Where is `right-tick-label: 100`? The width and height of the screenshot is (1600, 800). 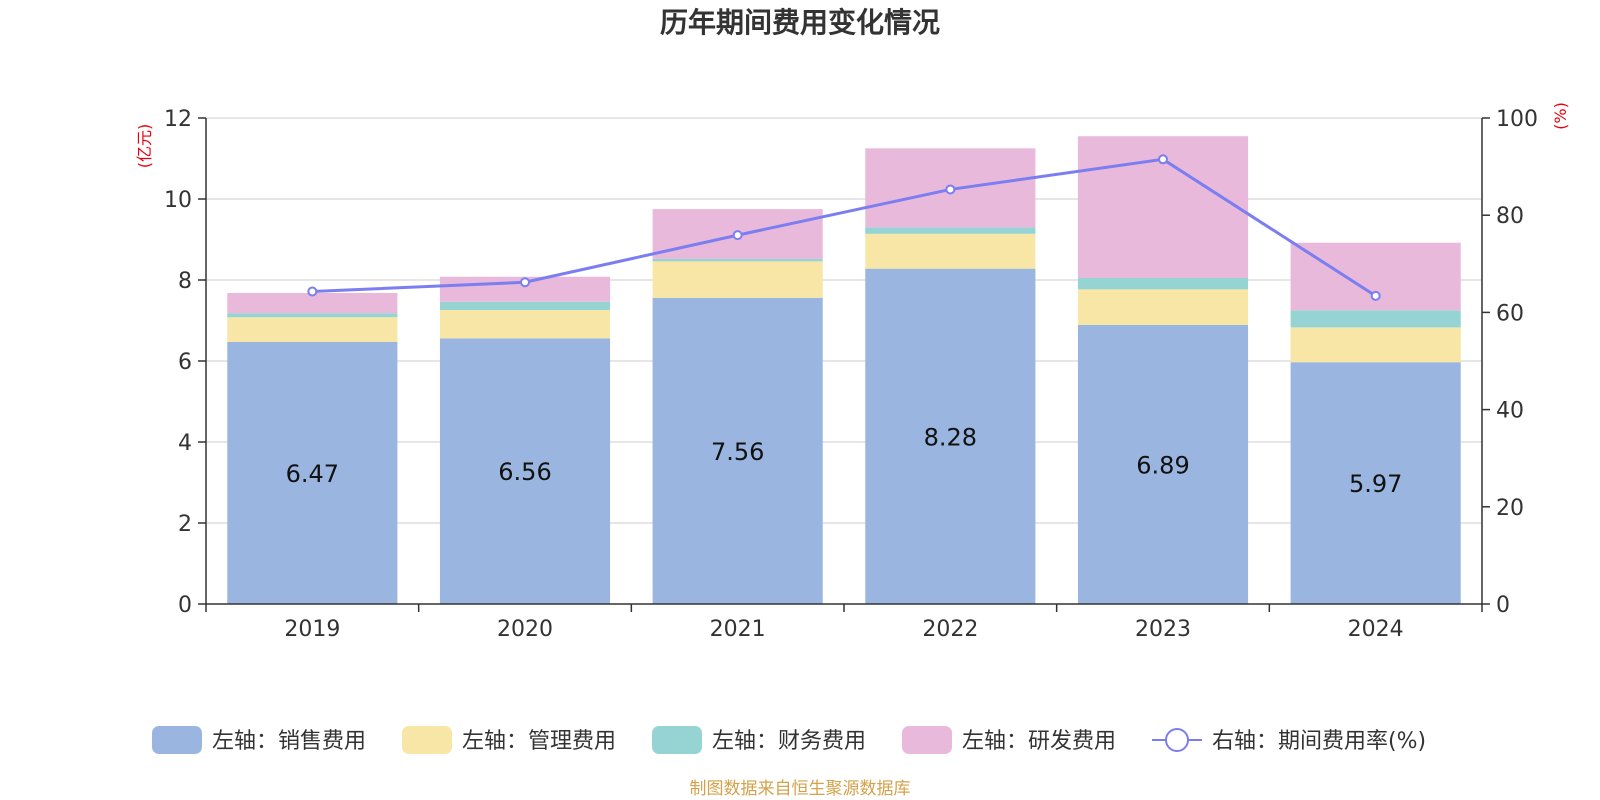 right-tick-label: 100 is located at coordinates (1517, 119).